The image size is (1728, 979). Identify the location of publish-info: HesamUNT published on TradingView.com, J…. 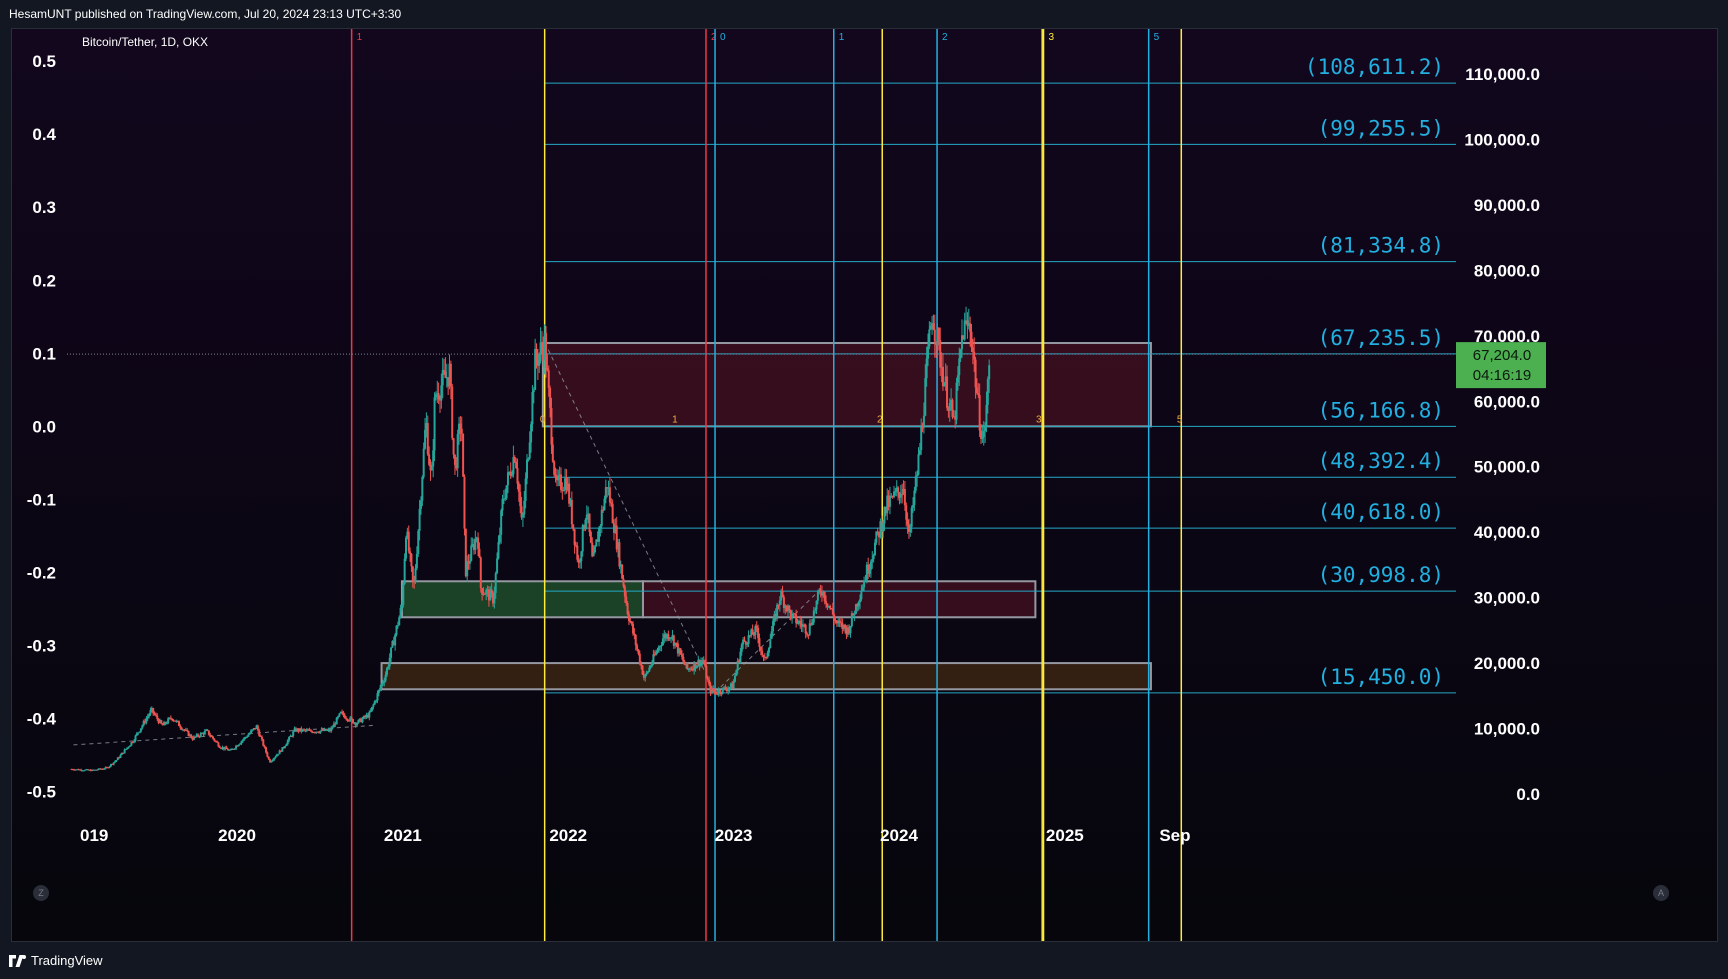
(205, 14).